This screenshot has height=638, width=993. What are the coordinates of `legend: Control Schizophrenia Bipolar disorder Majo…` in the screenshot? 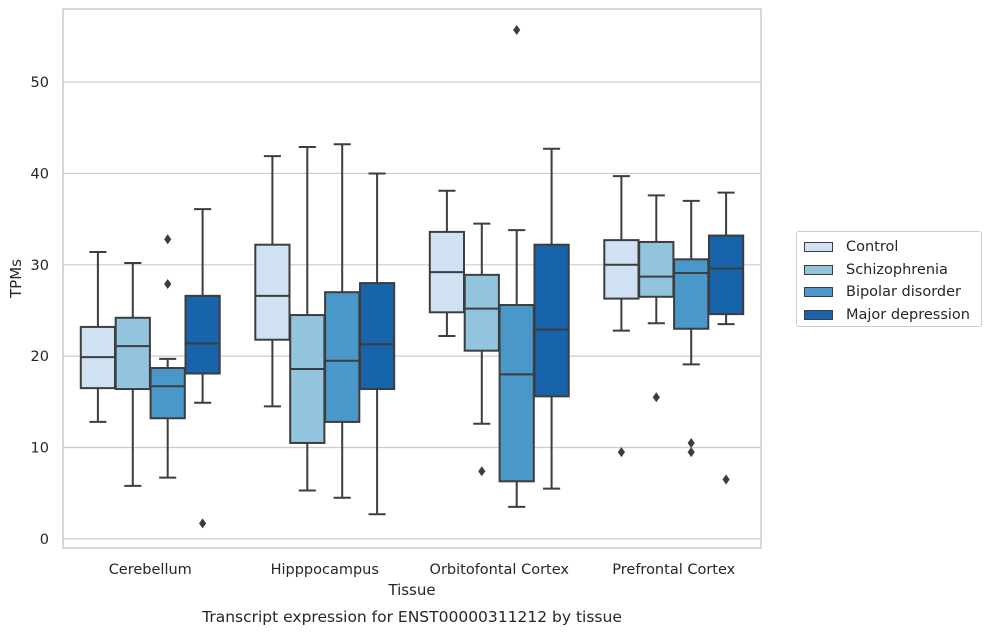 It's located at (889, 279).